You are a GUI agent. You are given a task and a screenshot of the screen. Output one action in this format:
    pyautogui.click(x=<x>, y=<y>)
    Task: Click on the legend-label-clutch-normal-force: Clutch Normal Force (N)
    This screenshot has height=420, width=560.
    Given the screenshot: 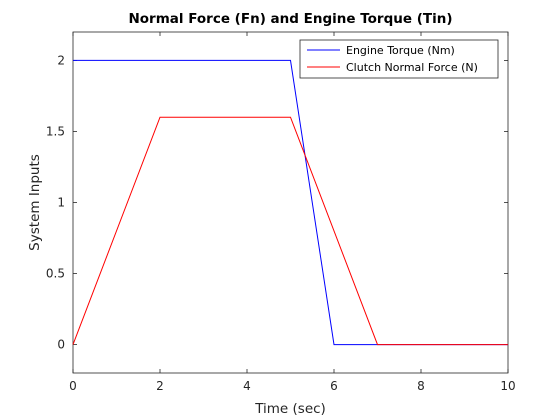 What is the action you would take?
    pyautogui.click(x=412, y=67)
    